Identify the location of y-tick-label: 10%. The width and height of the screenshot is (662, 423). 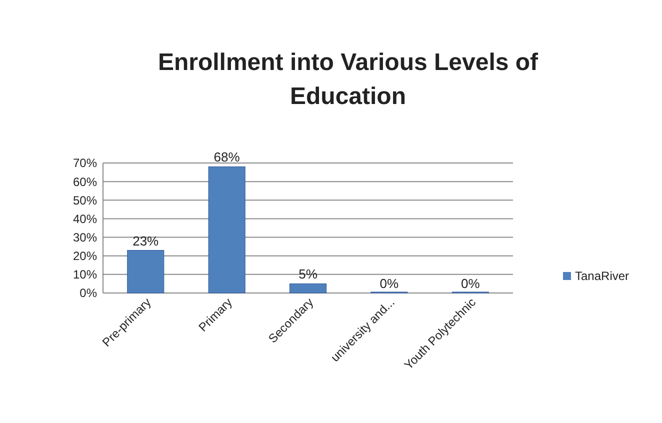
(85, 275).